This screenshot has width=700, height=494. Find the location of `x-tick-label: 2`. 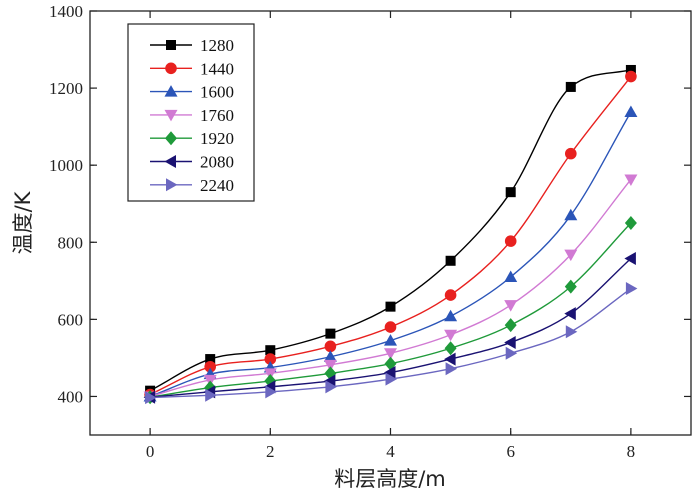

x-tick-label: 2 is located at coordinates (270, 451).